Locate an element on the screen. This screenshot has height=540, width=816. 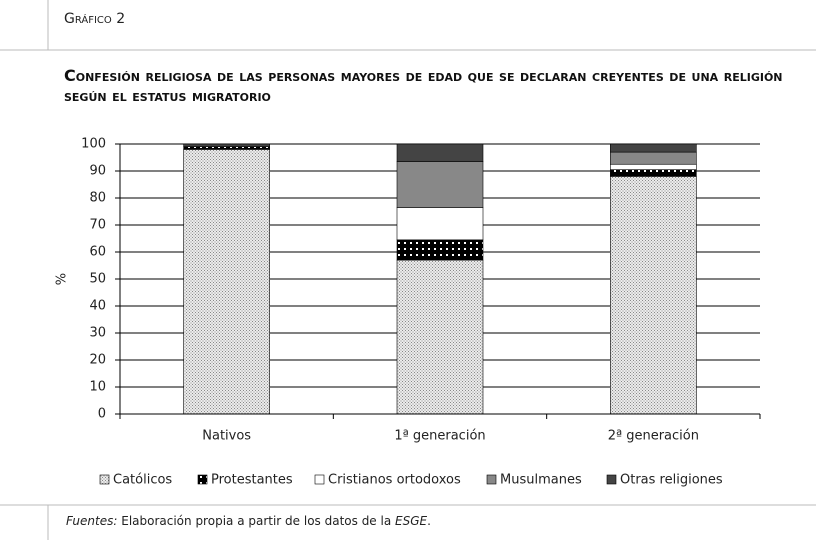
y-tick-label: 40 is located at coordinates (97, 306).